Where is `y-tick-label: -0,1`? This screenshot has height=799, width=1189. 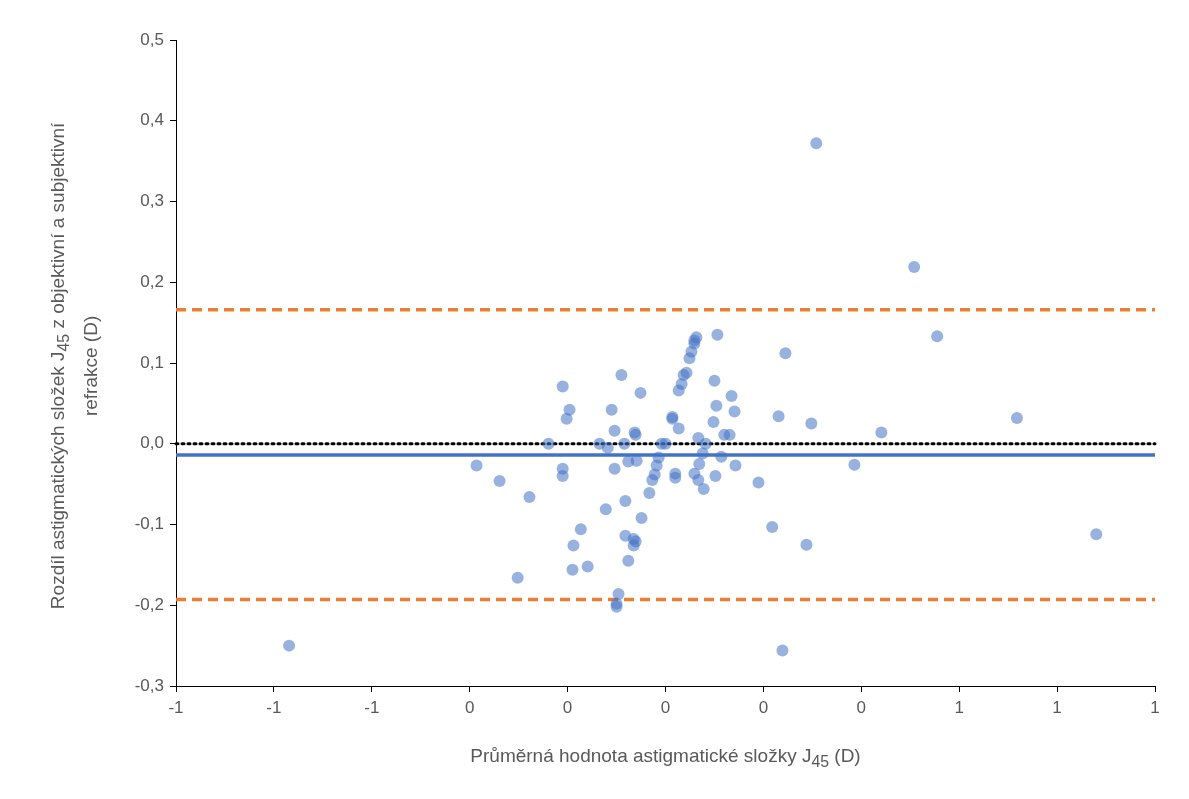
y-tick-label: -0,1 is located at coordinates (149, 524).